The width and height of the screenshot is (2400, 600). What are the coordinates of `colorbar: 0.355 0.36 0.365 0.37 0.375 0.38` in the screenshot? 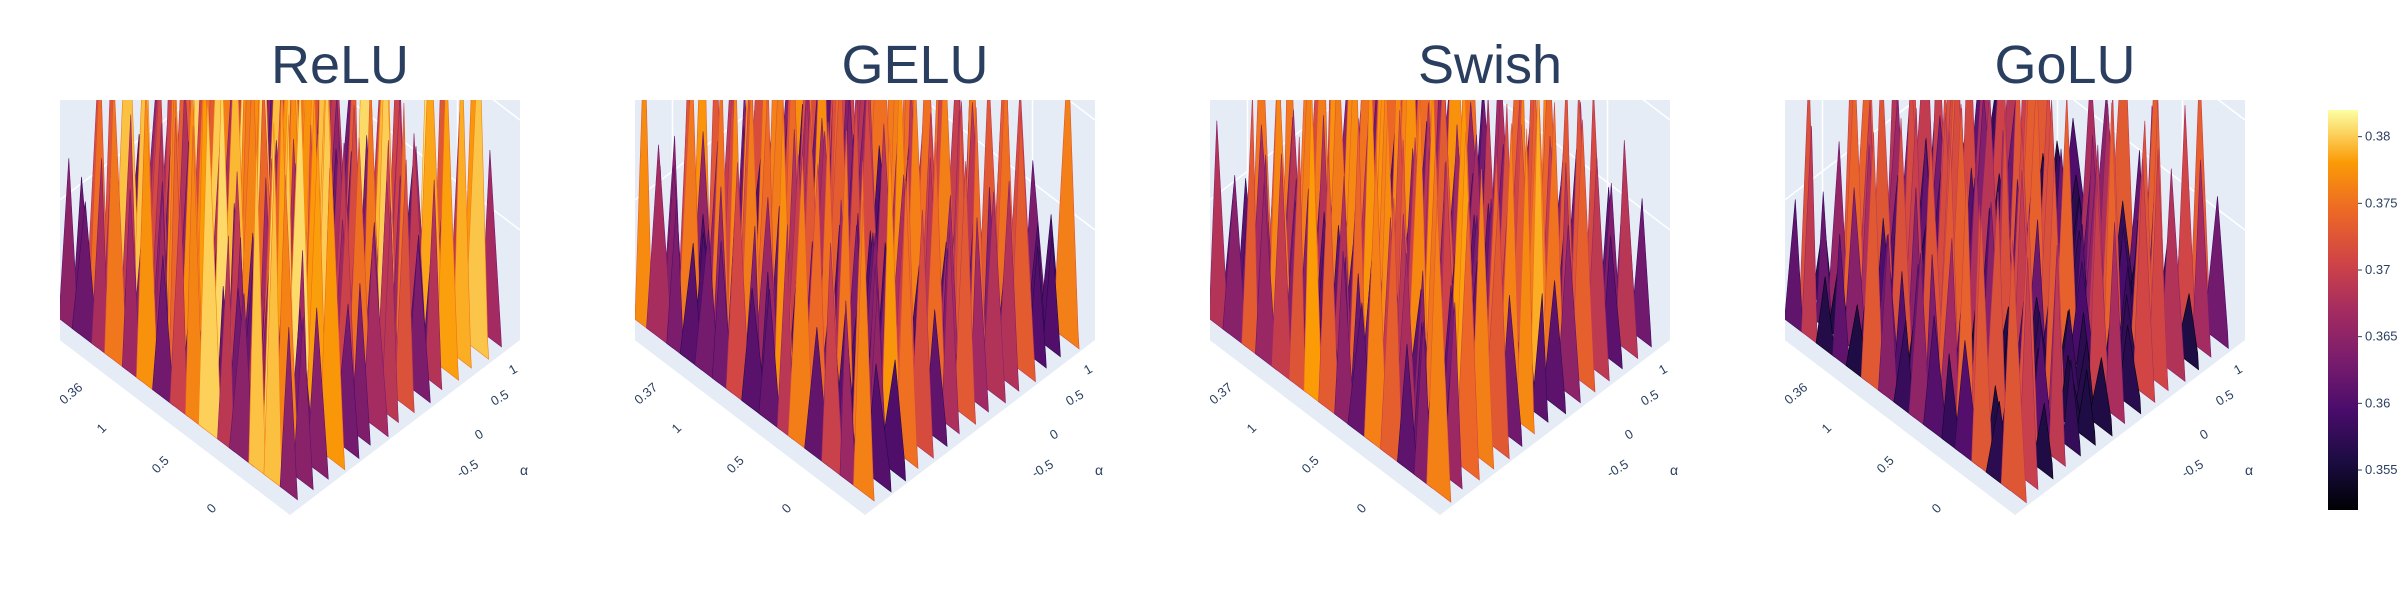 It's located at (2359, 315).